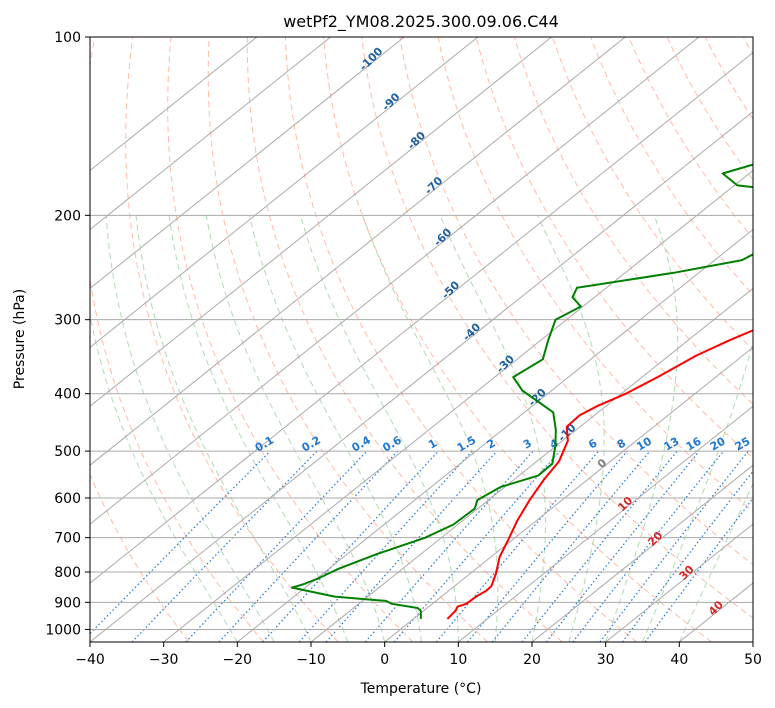  I want to click on x-tick-label: 30, so click(606, 660).